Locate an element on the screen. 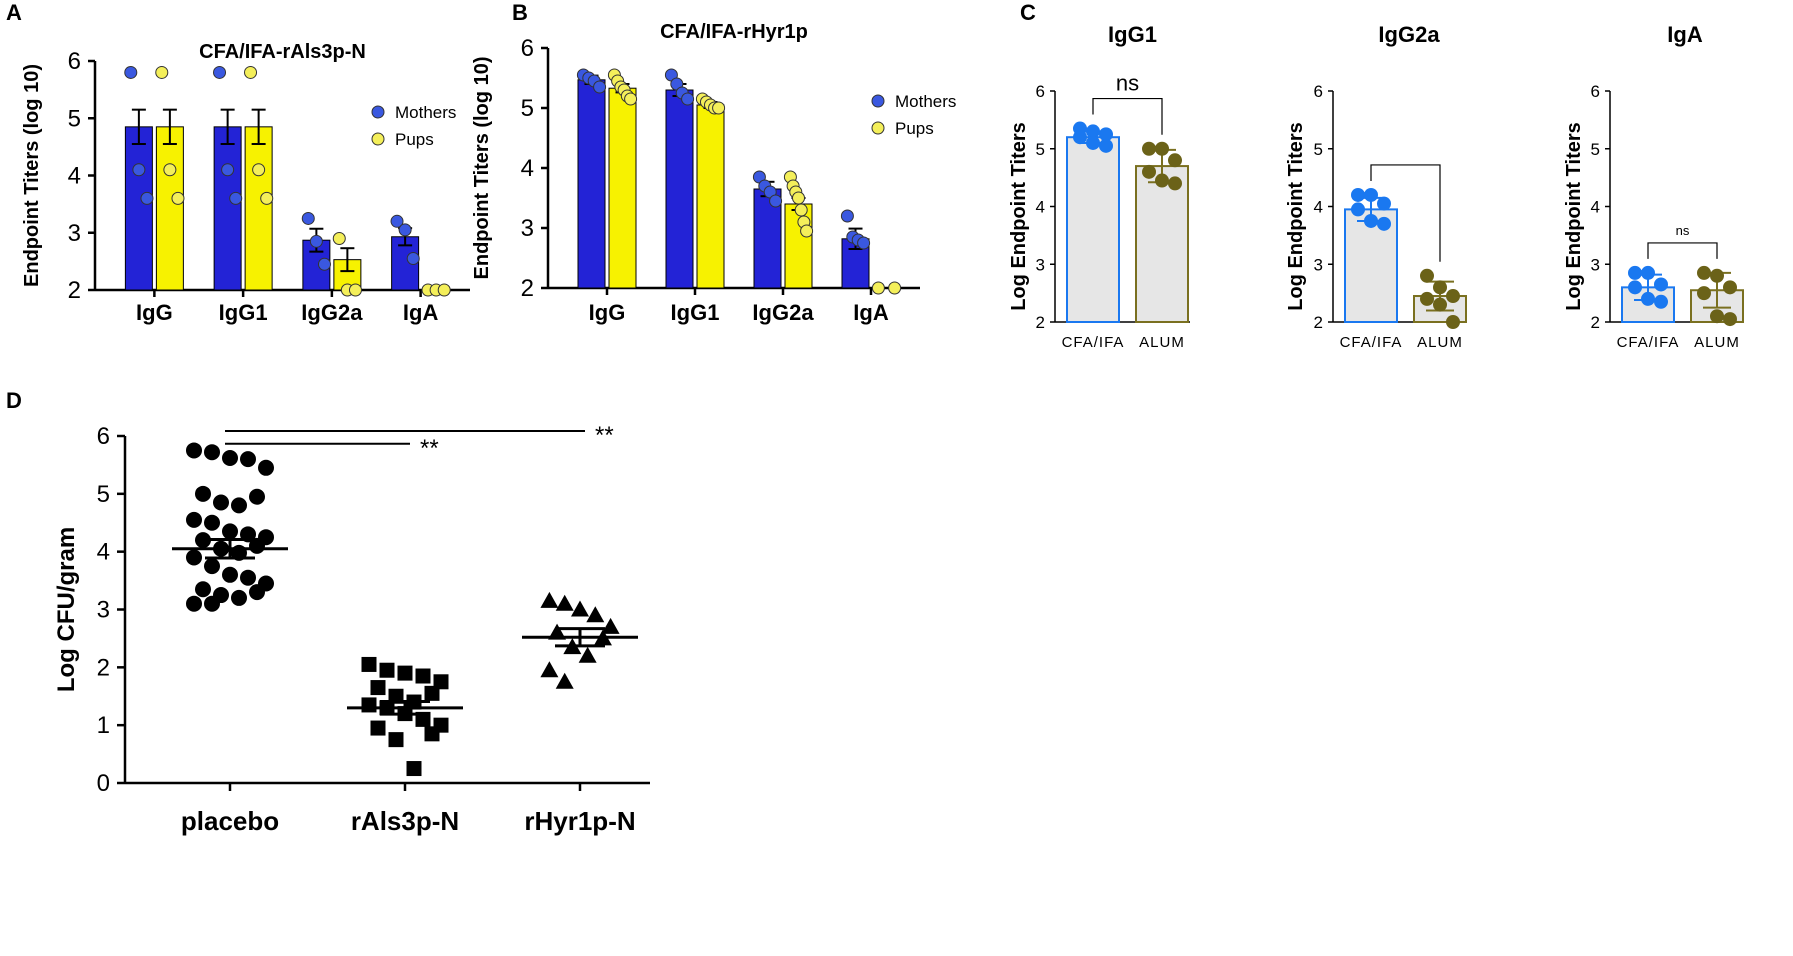  y-axis-label: Log CFU/gram is located at coordinates (66, 609).